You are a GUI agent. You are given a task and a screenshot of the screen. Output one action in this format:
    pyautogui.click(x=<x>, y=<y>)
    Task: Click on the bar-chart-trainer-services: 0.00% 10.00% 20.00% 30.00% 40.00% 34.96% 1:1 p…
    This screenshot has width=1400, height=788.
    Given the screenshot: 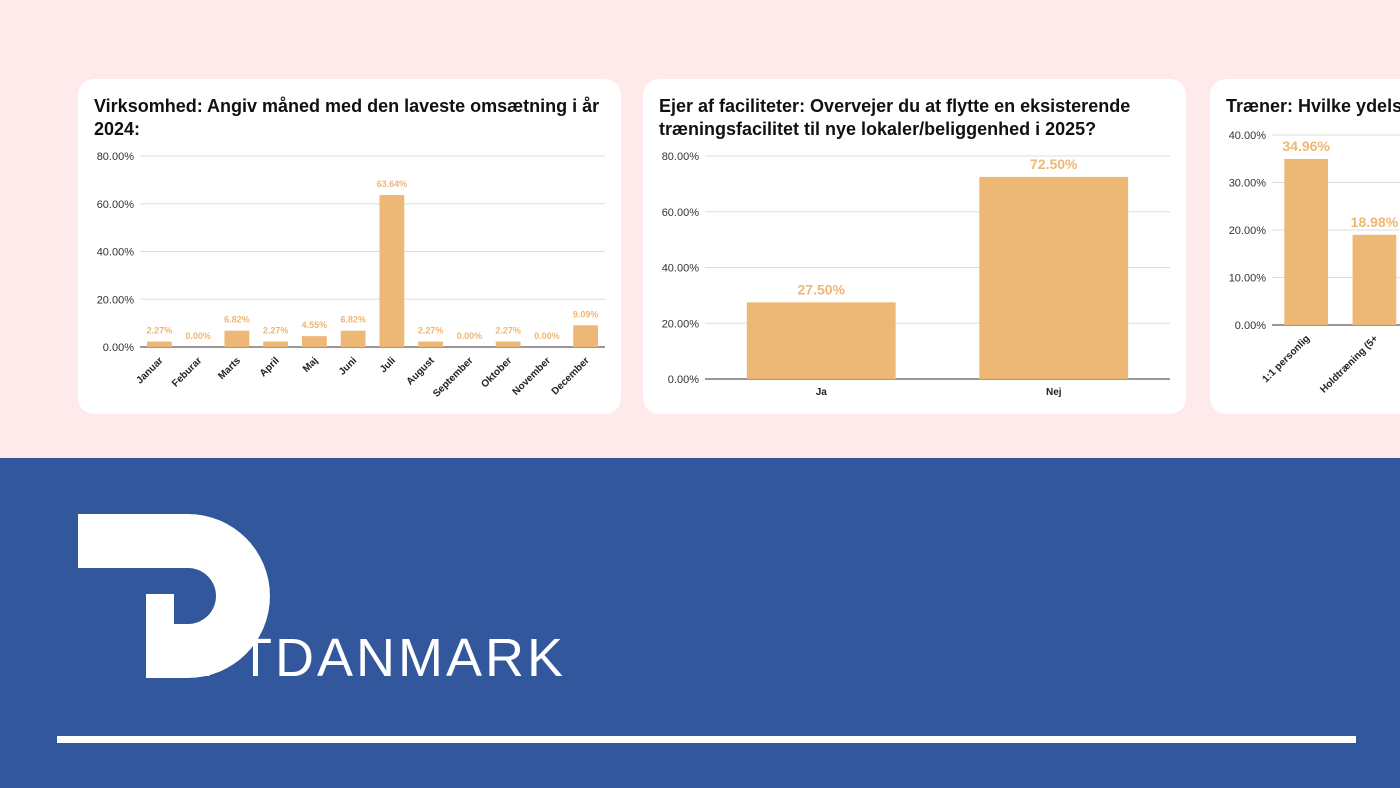 What is the action you would take?
    pyautogui.click(x=1314, y=263)
    